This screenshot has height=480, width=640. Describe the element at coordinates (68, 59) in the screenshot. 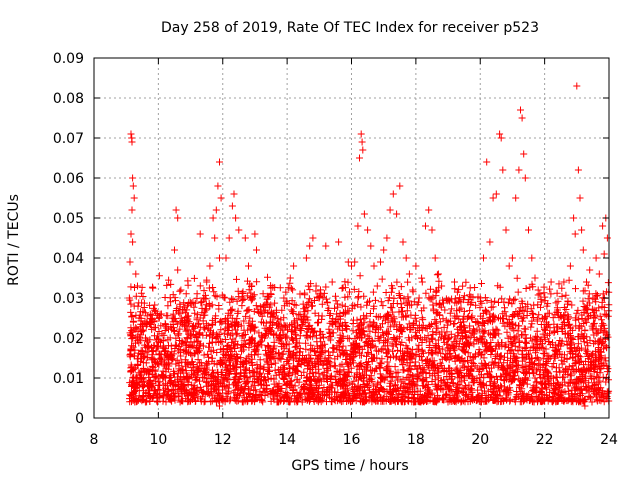

I see `y-tick-label: 0.09` at that location.